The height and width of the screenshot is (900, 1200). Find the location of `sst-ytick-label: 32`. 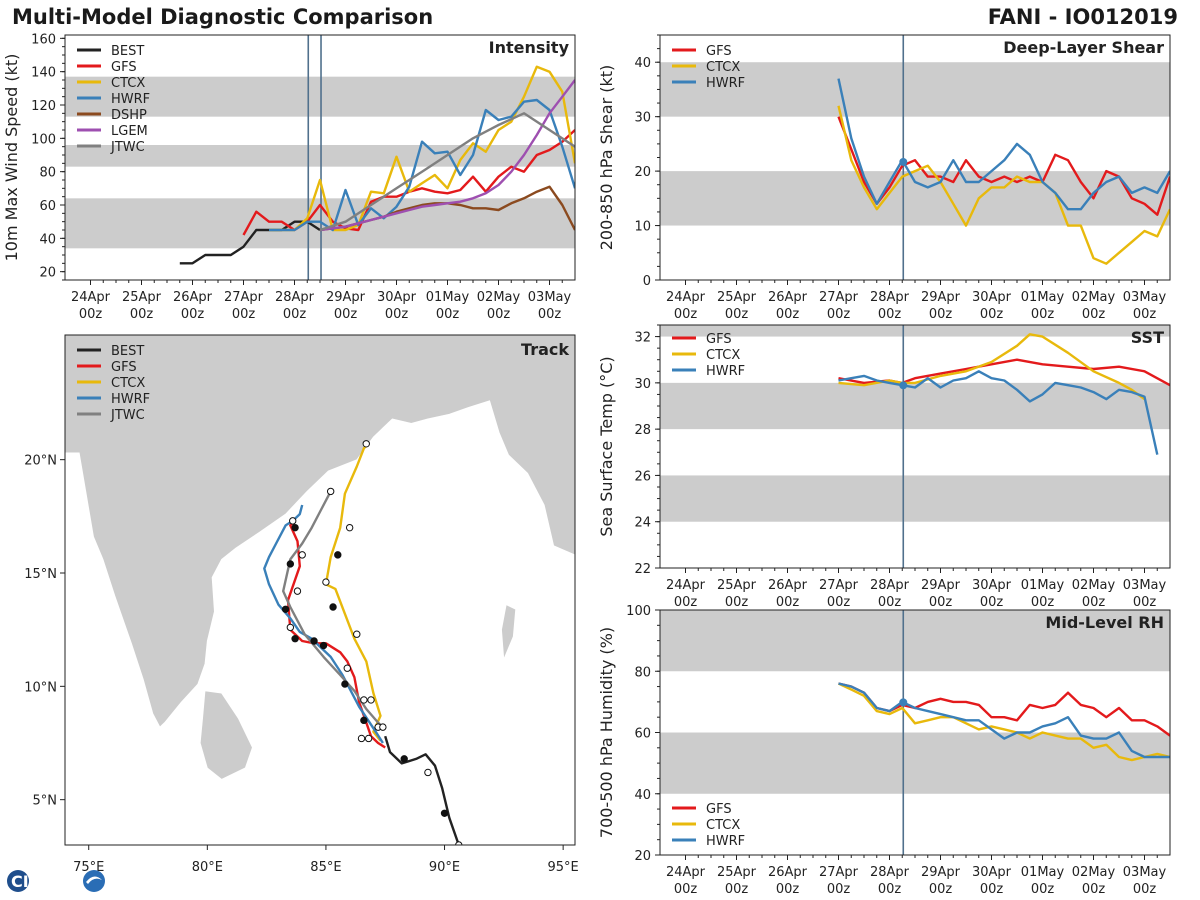

sst-ytick-label: 32 is located at coordinates (642, 338).